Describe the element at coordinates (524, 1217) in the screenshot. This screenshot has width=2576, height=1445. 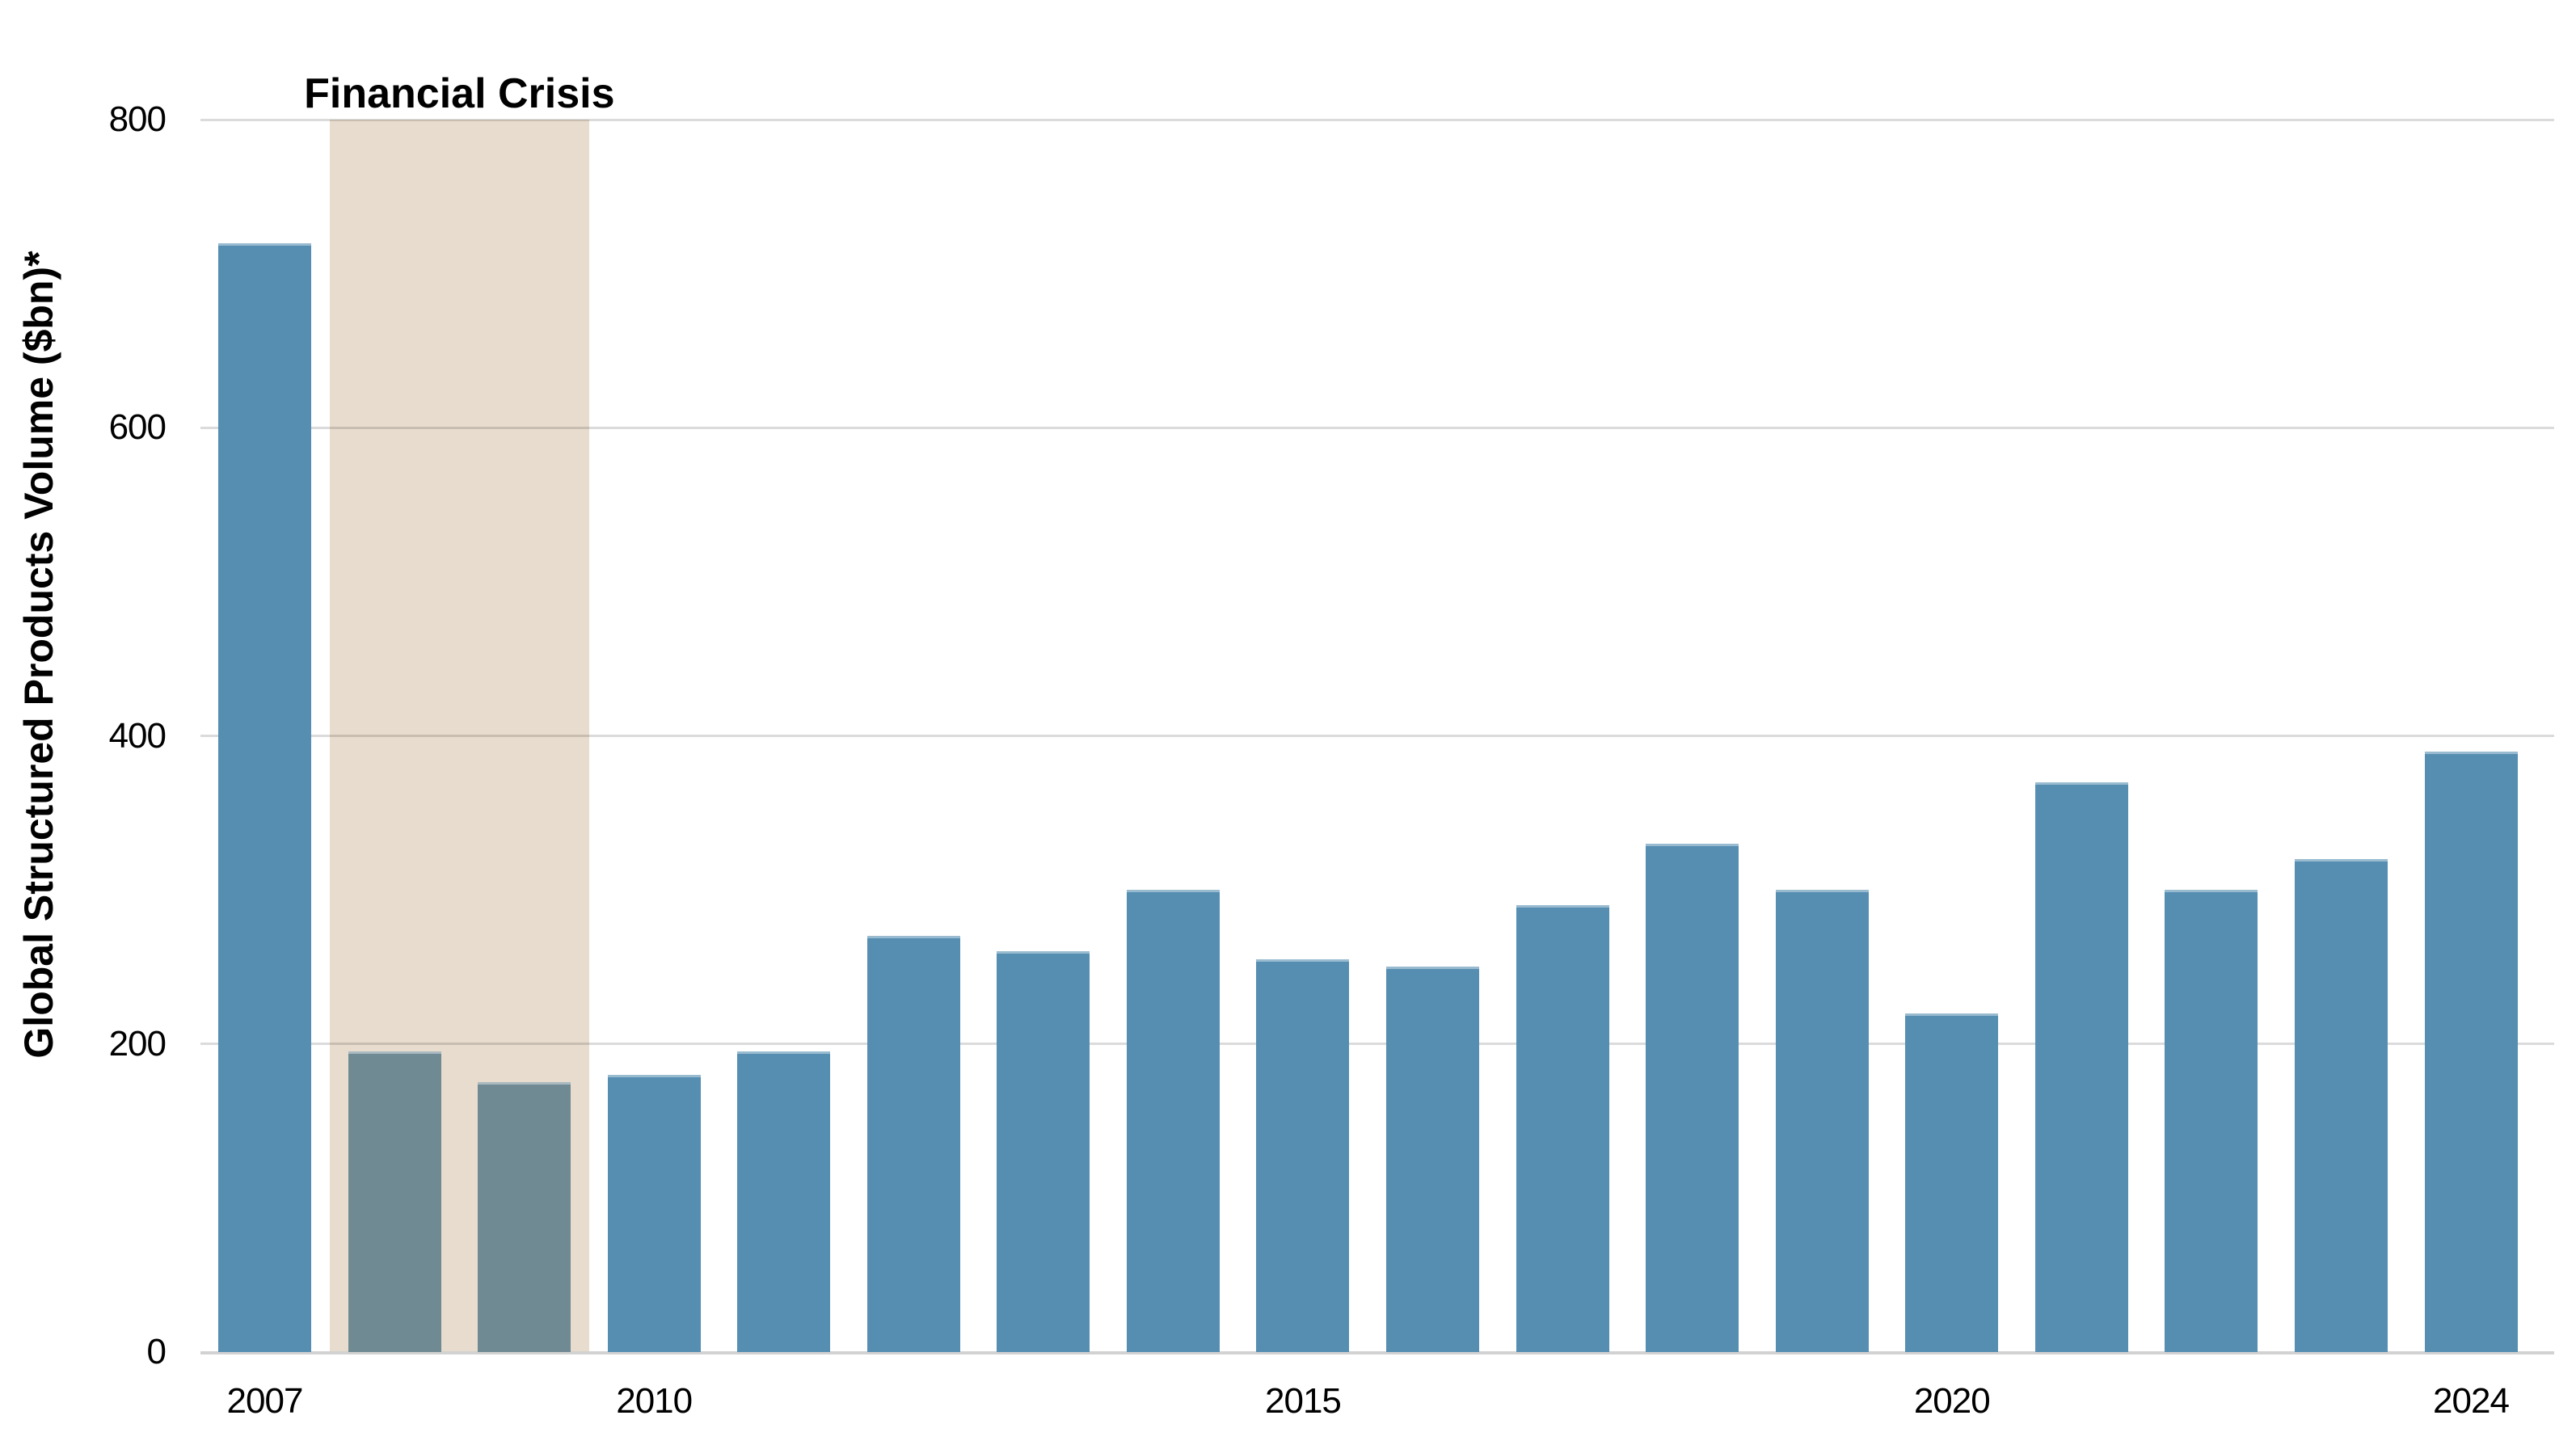
I see `bar-2009` at that location.